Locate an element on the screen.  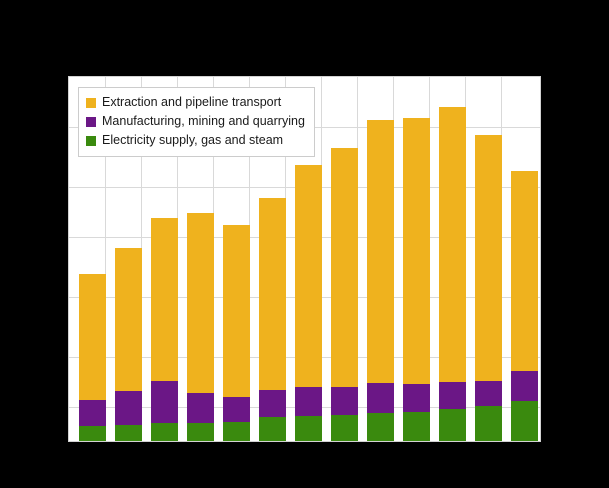
legend-swatch-extraction-icon is located at coordinates (91, 102).